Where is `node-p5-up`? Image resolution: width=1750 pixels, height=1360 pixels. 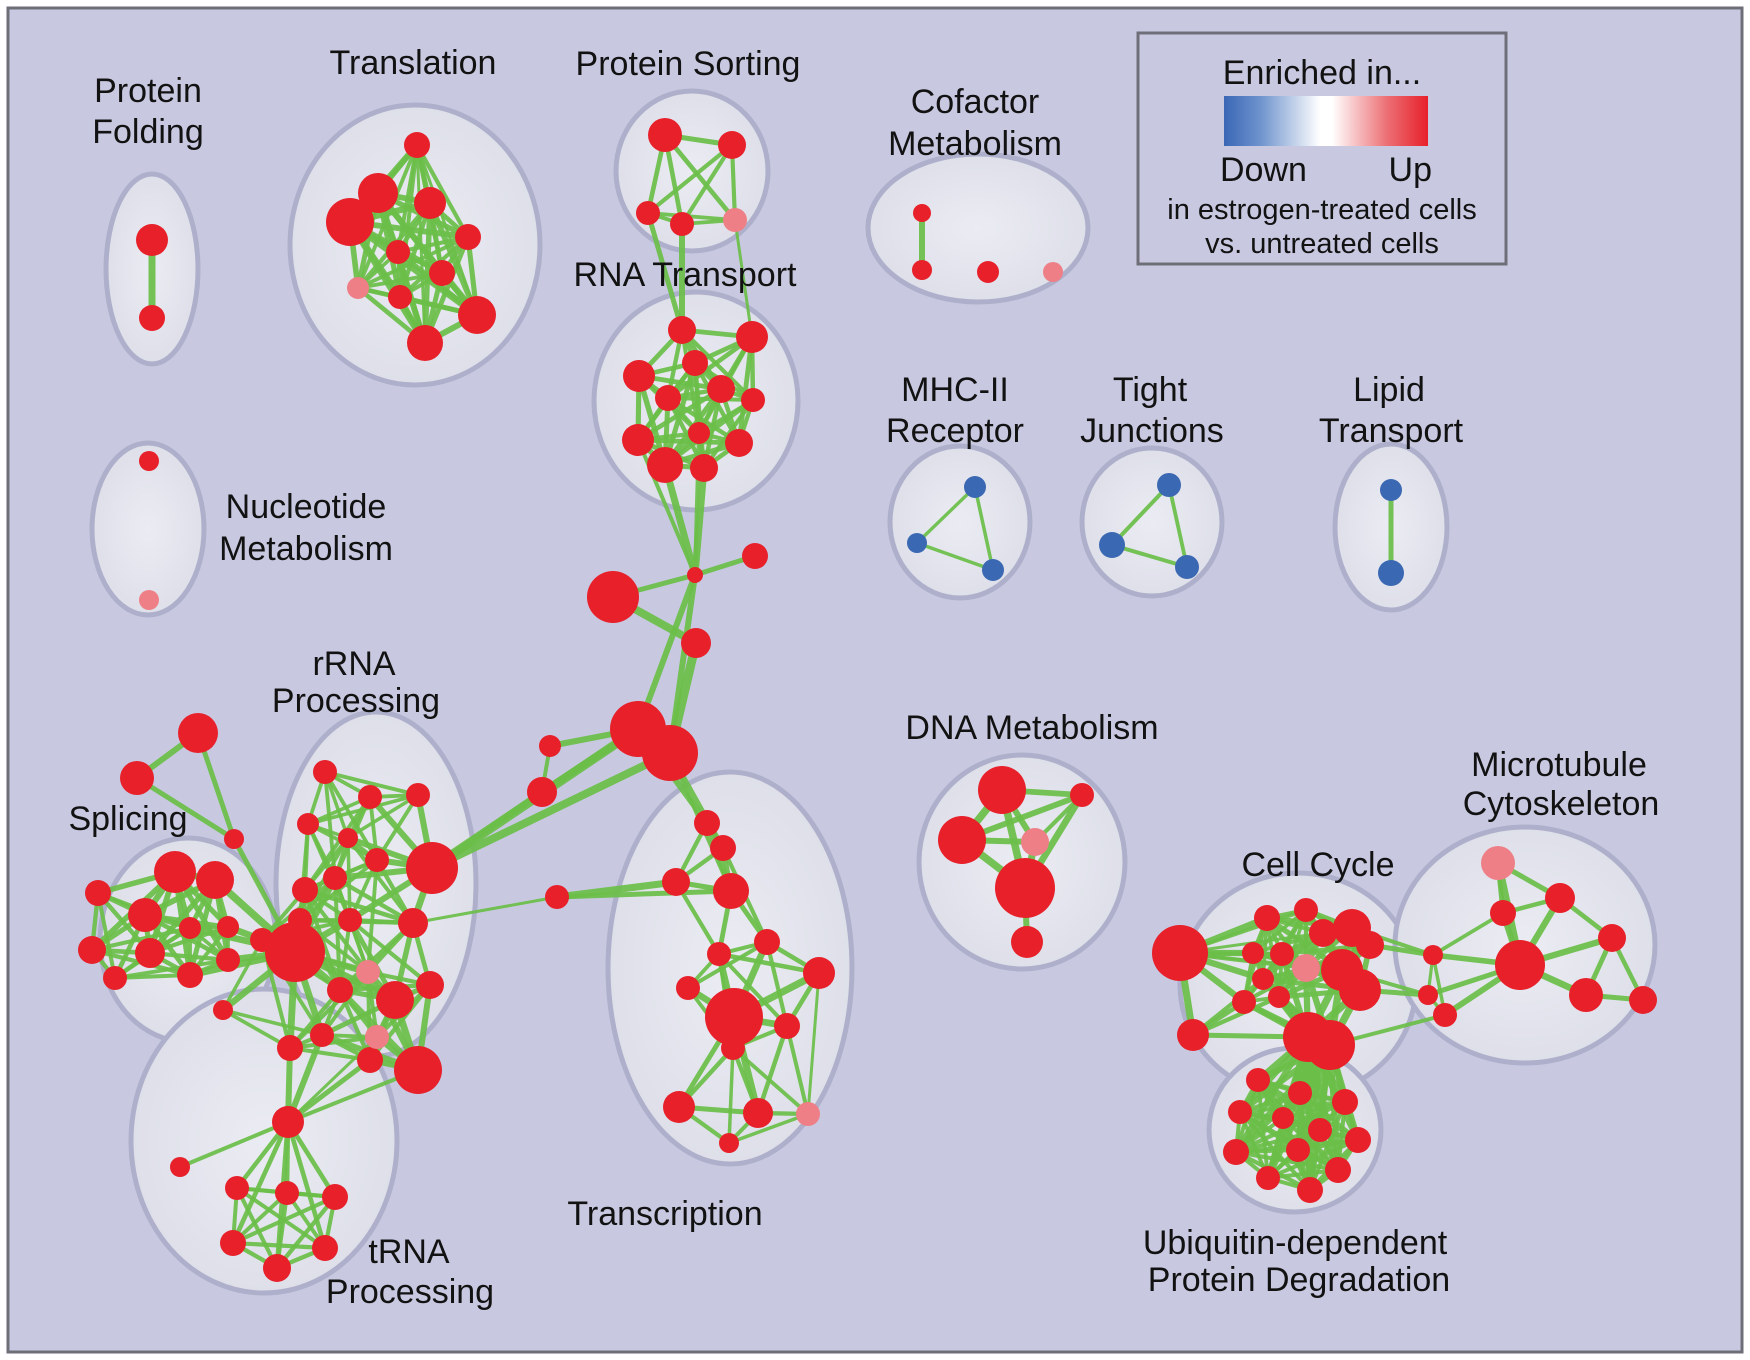
node-p5-up is located at coordinates (190, 928).